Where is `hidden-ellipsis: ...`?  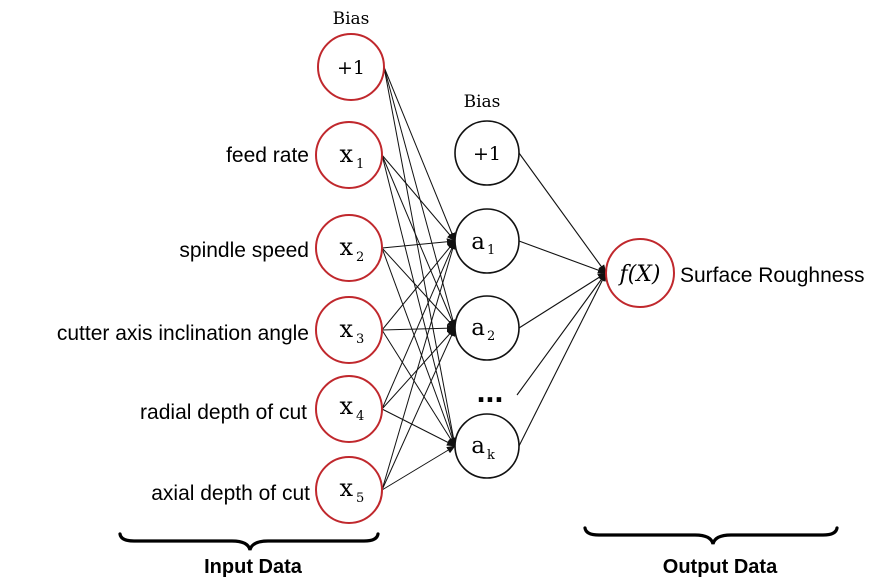 hidden-ellipsis: ... is located at coordinates (490, 391).